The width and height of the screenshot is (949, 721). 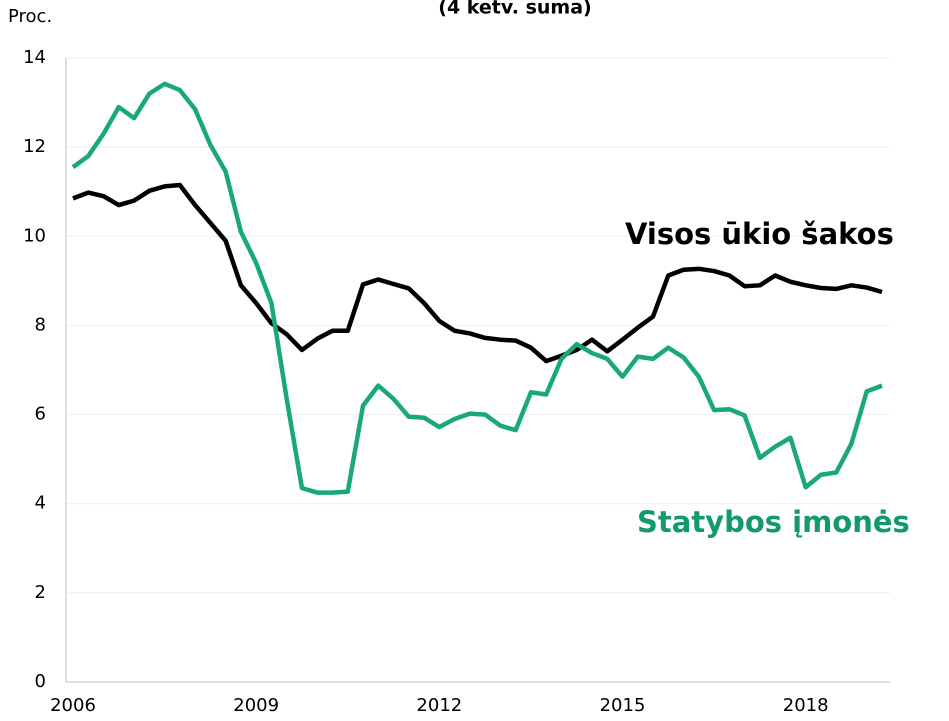 I want to click on y-tick-label: 8, so click(x=40, y=324).